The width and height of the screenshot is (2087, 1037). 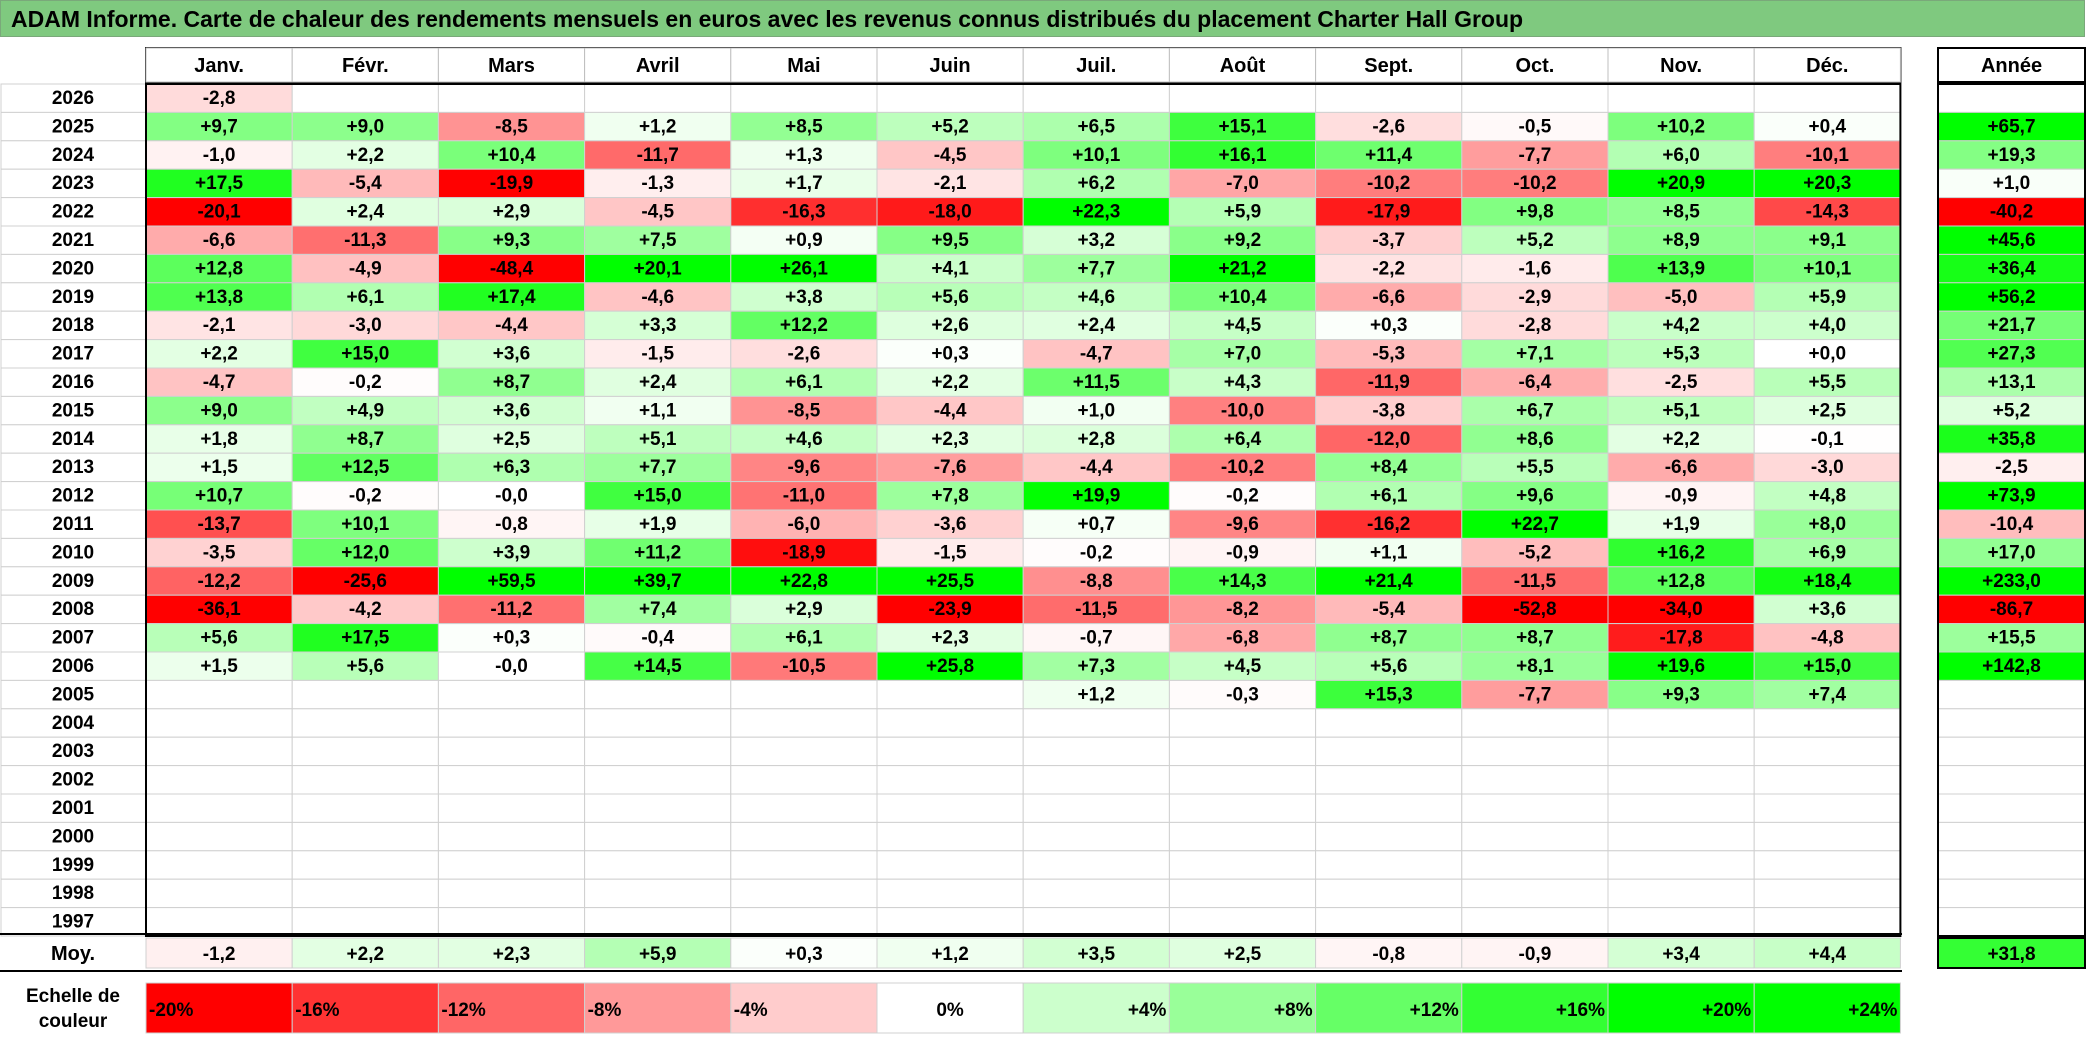 I want to click on cell-value: +2,4, so click(x=366, y=212).